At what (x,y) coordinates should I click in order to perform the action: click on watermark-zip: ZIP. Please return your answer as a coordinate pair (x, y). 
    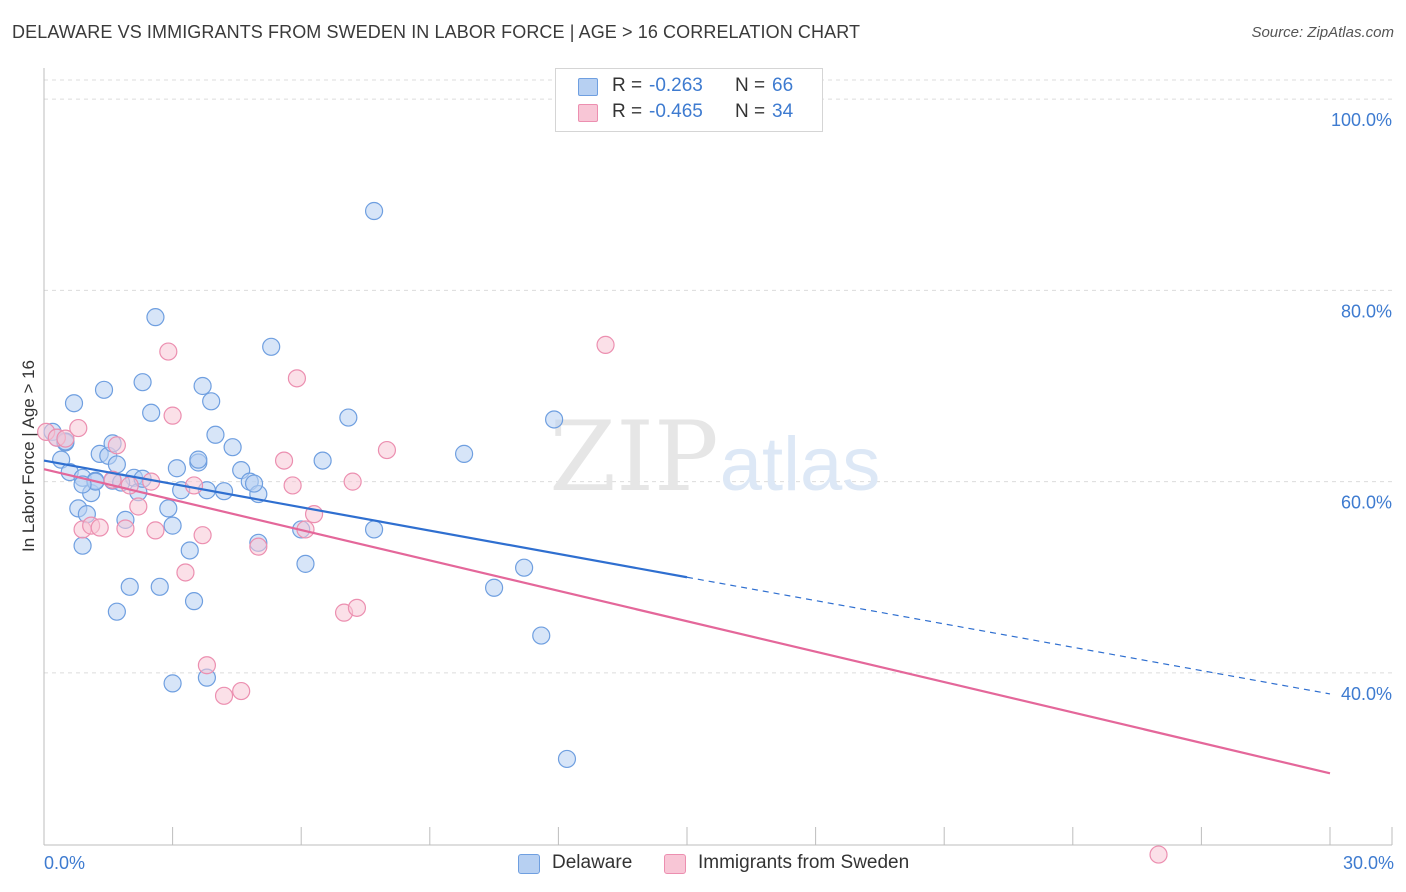
    Looking at the image, I should click on (633, 457).